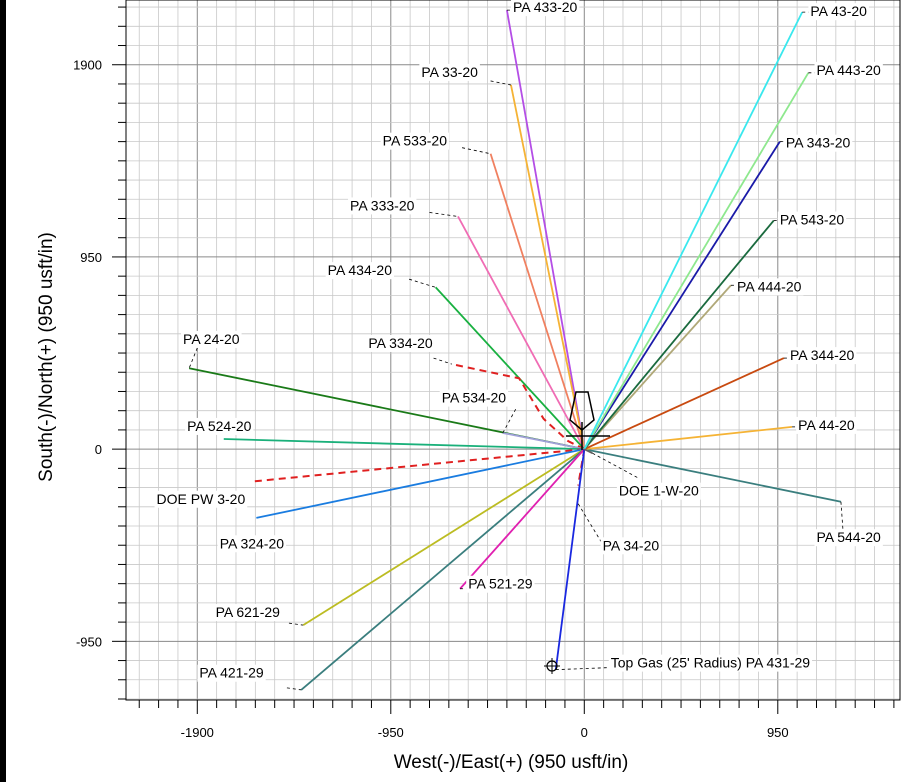 This screenshot has width=906, height=782. I want to click on well-label: PA 333-20, so click(382, 205).